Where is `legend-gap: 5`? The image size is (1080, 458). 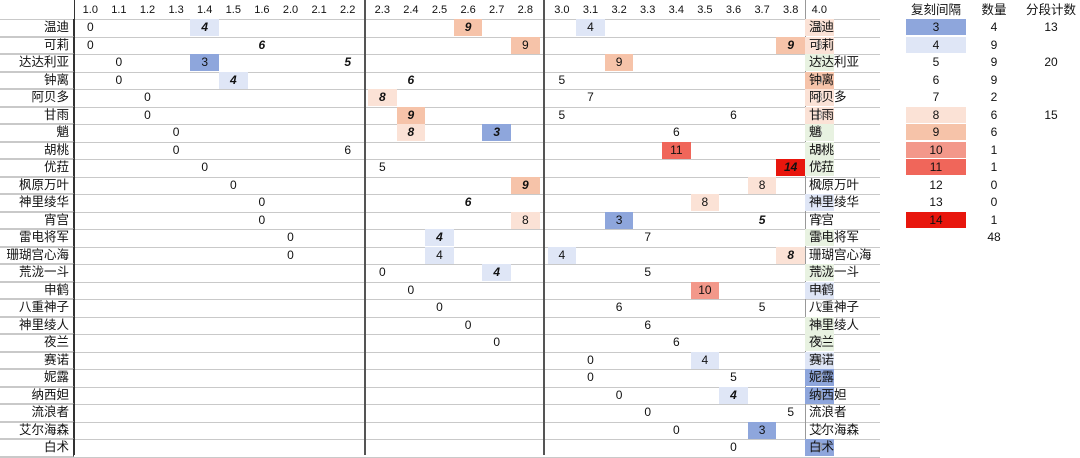
legend-gap: 5 is located at coordinates (936, 62).